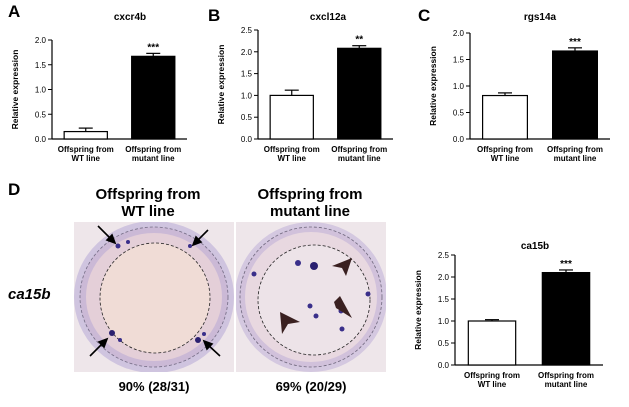 The image size is (629, 407). Describe the element at coordinates (310, 203) in the screenshot. I see `mutant-image-title: Offspring from mutant line` at that location.